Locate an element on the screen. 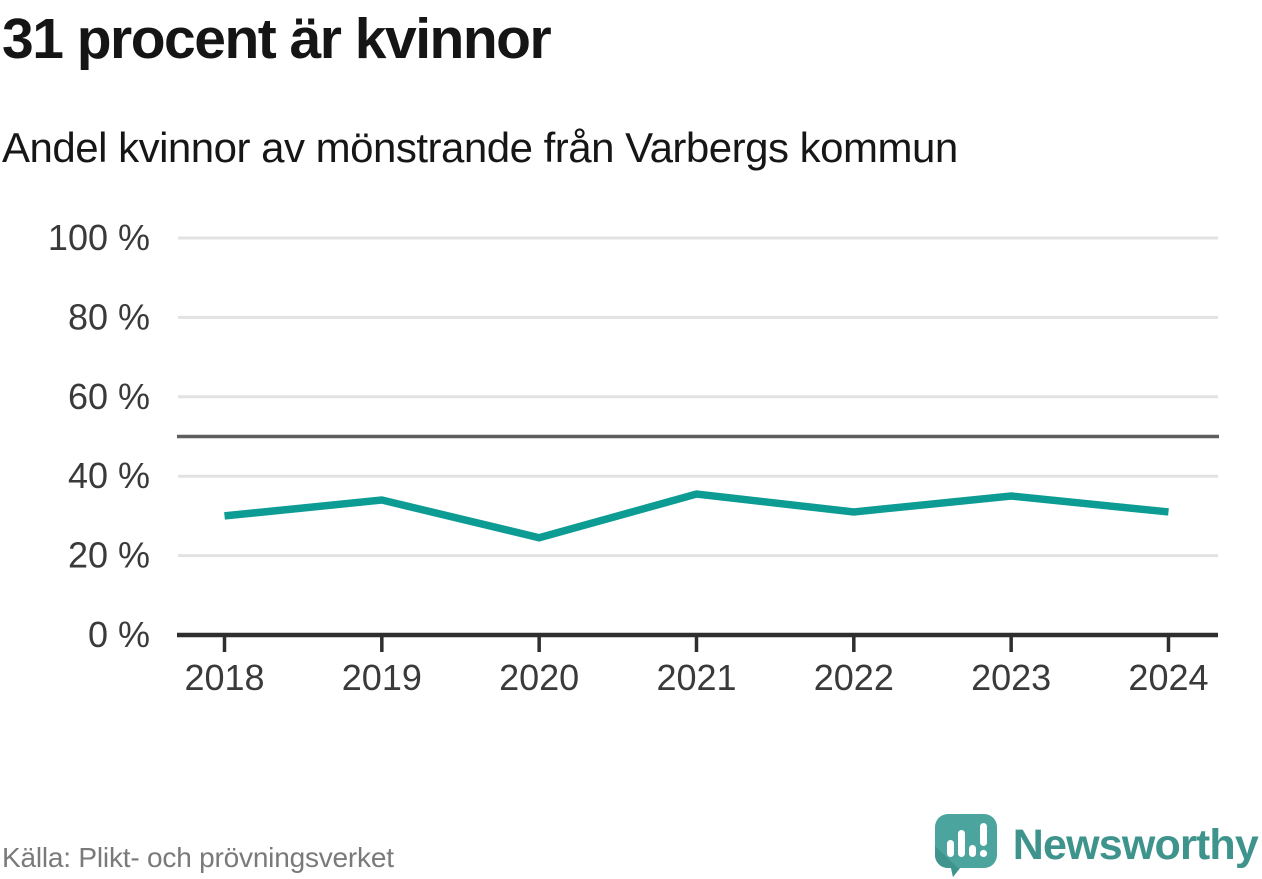 The height and width of the screenshot is (879, 1262). newsworthy-icon is located at coordinates (965, 845).